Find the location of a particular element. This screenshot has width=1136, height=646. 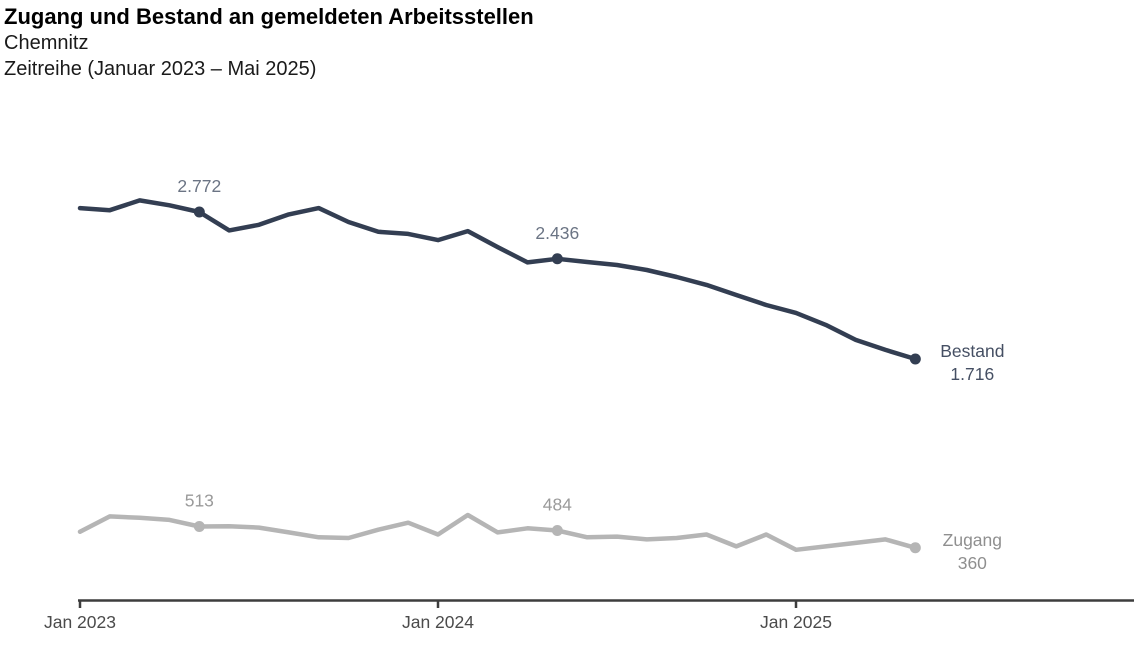

bestand-series-name-label: Bestand is located at coordinates (972, 351).